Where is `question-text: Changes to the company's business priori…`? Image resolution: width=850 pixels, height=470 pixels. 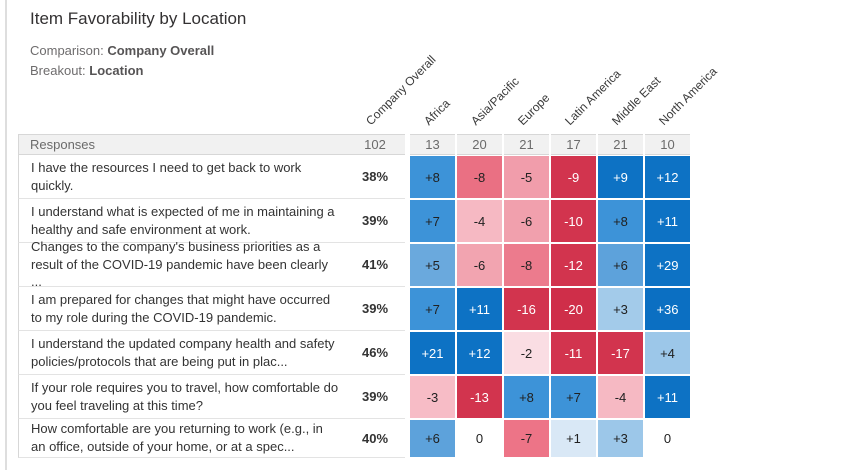 question-text: Changes to the company's business priori… is located at coordinates (179, 264).